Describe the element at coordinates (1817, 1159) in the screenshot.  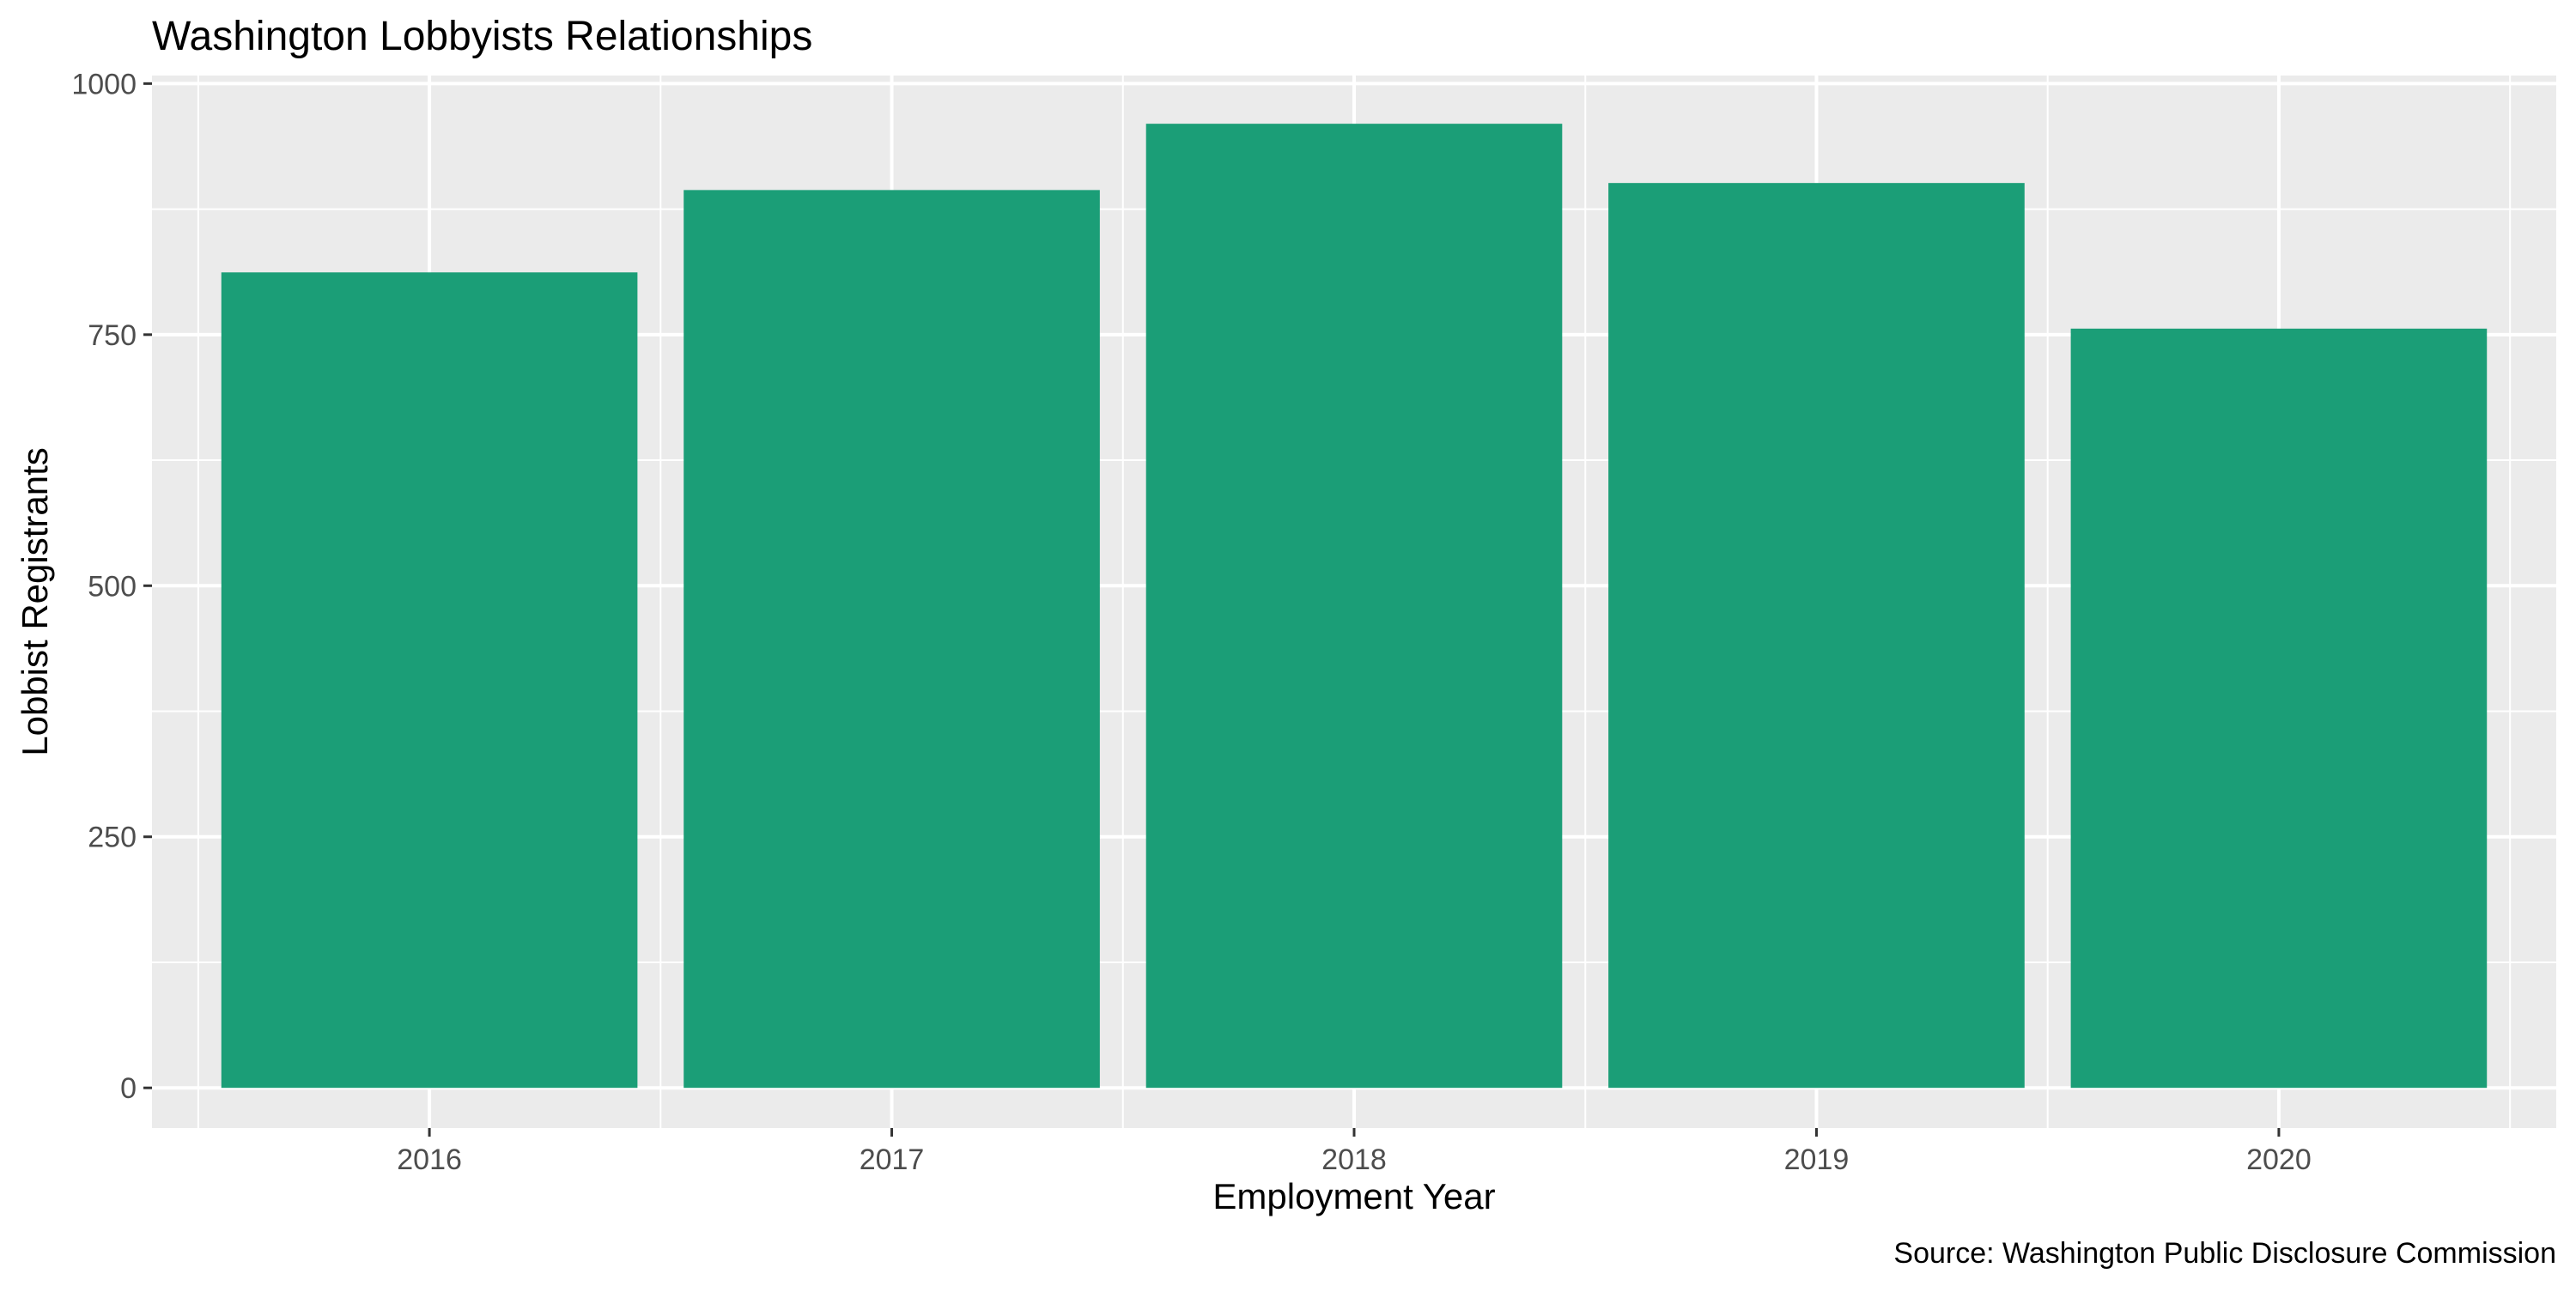
I see `x-tick-label: 2019` at that location.